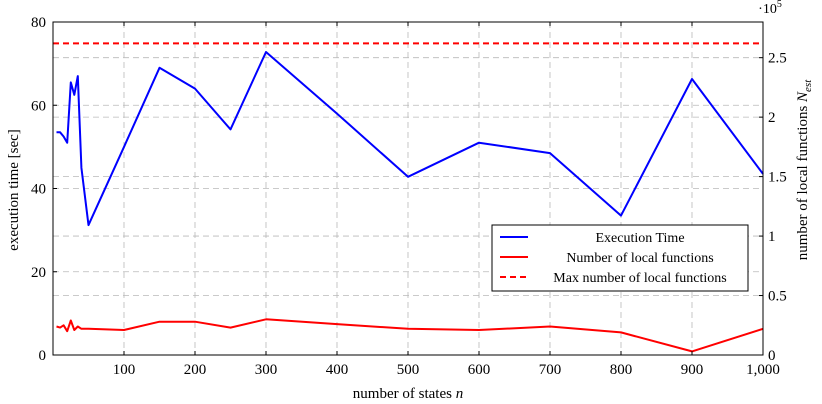  What do you see at coordinates (124, 370) in the screenshot?
I see `x-tick-label: 100` at bounding box center [124, 370].